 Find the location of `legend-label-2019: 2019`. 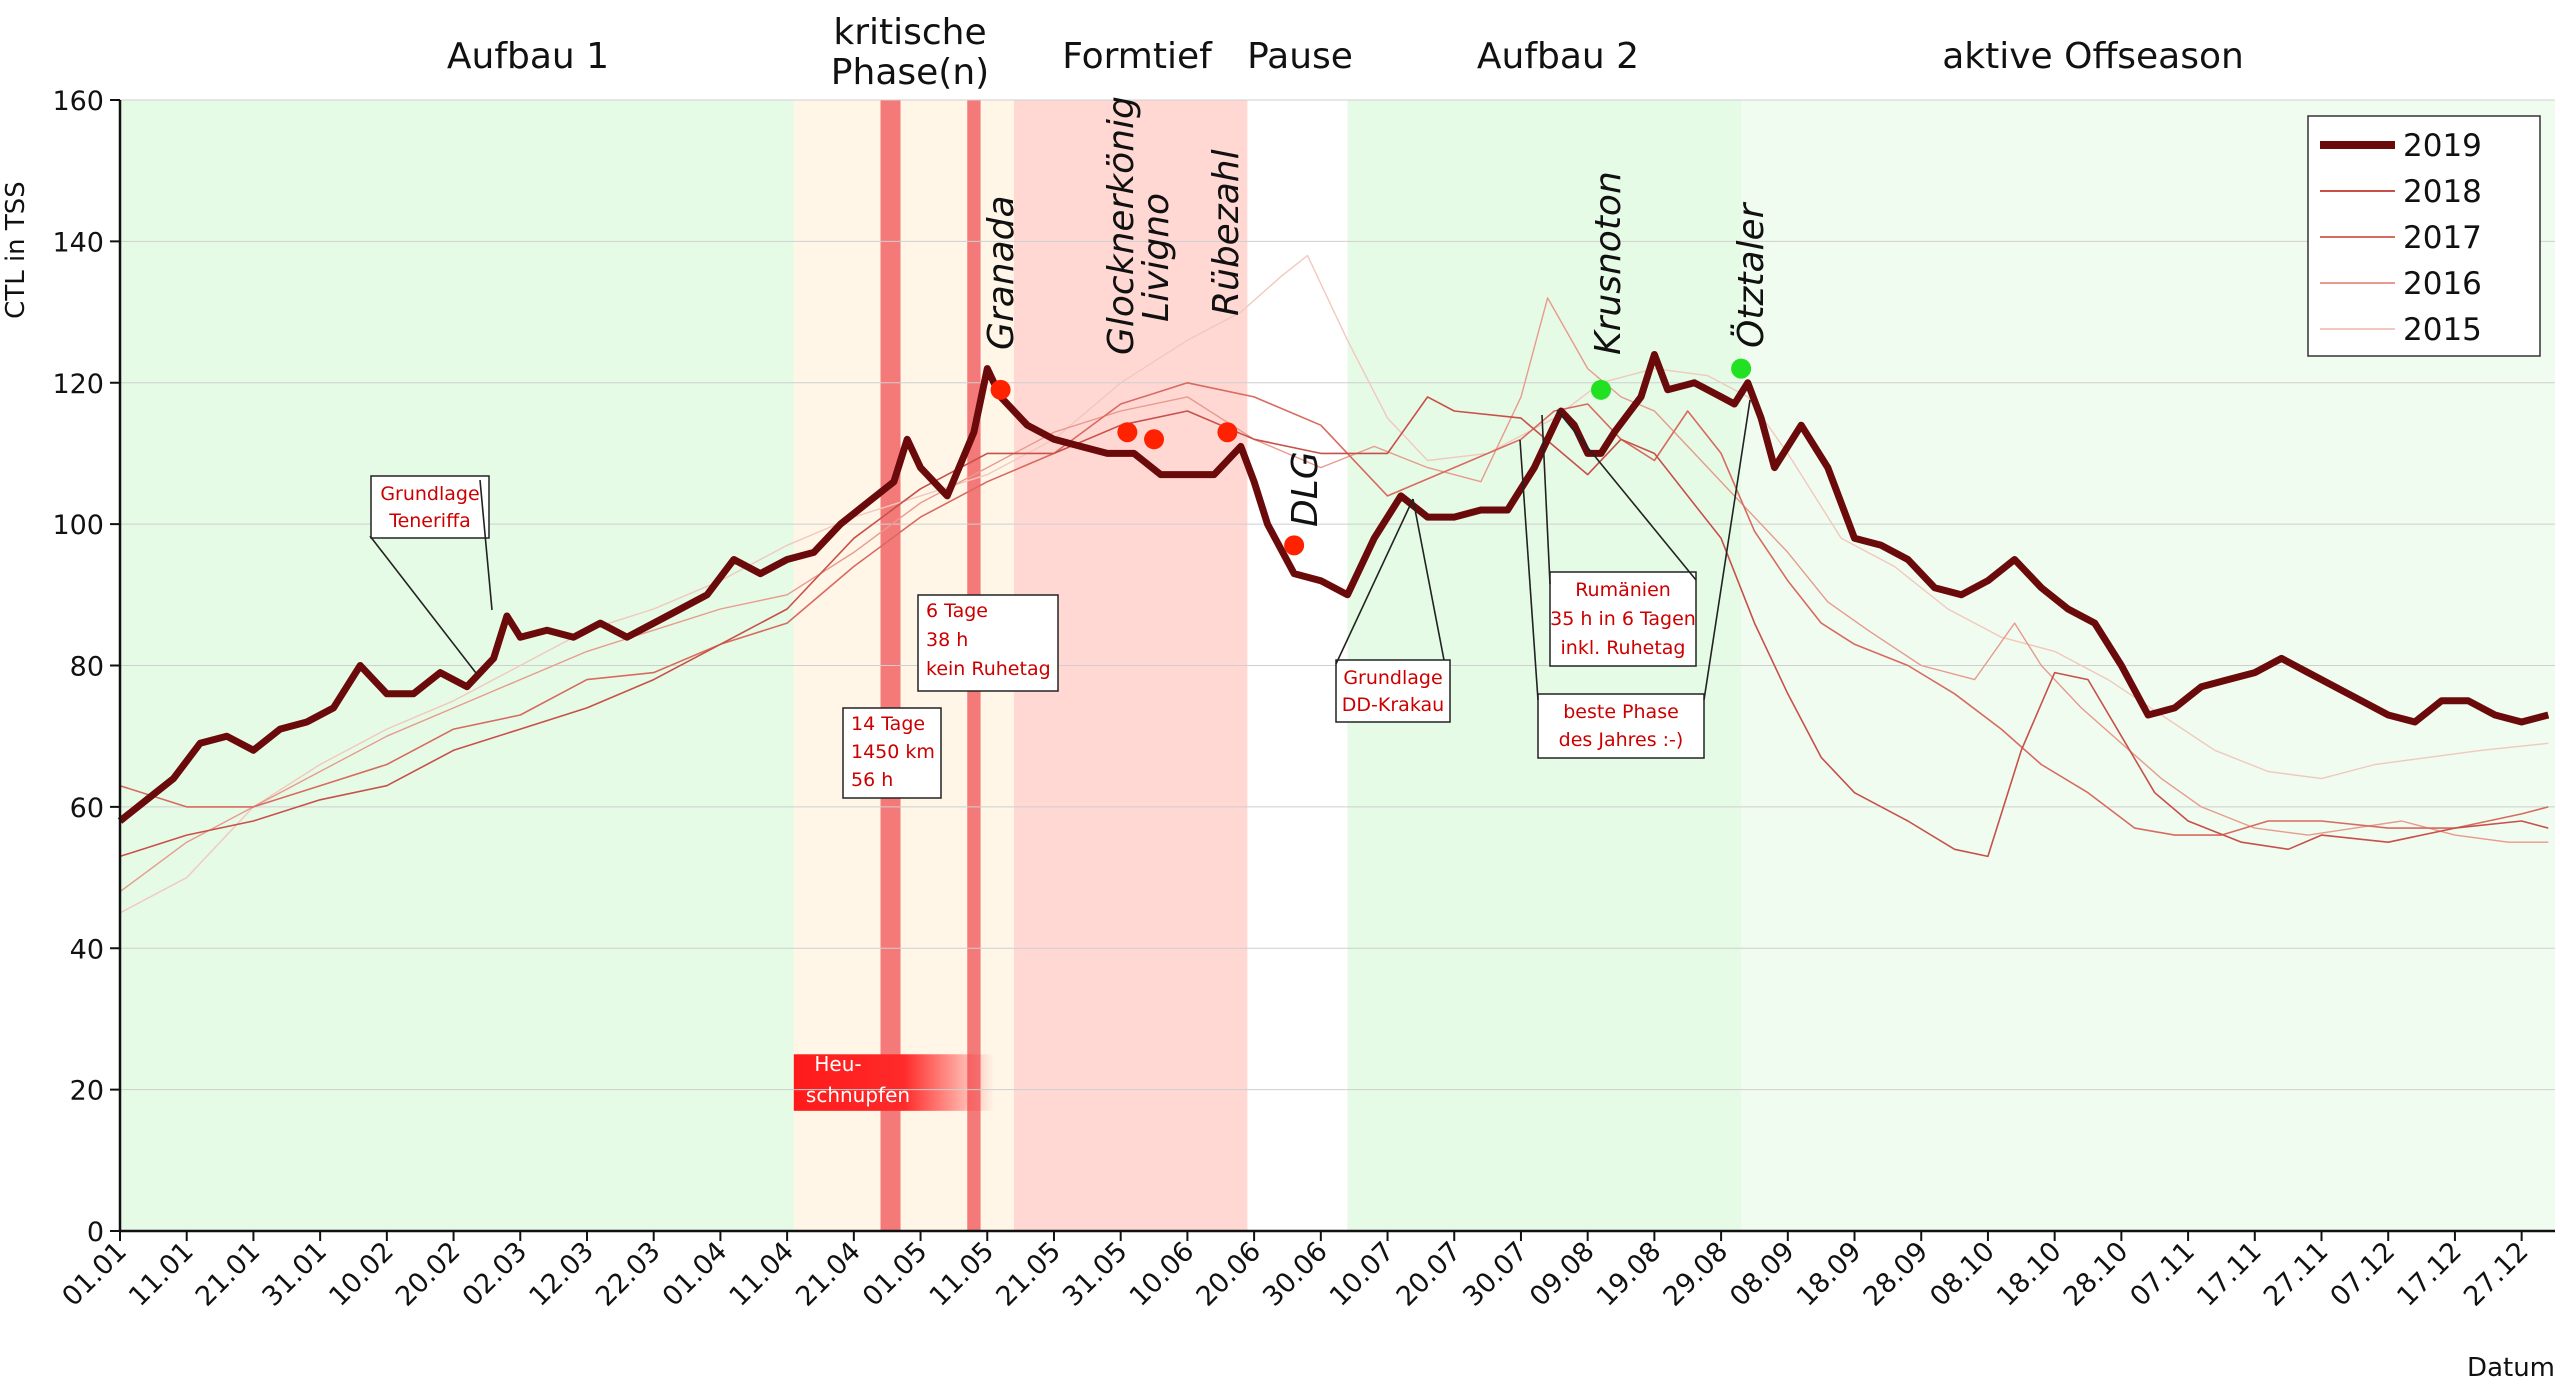

legend-label-2019: 2019 is located at coordinates (2442, 146).